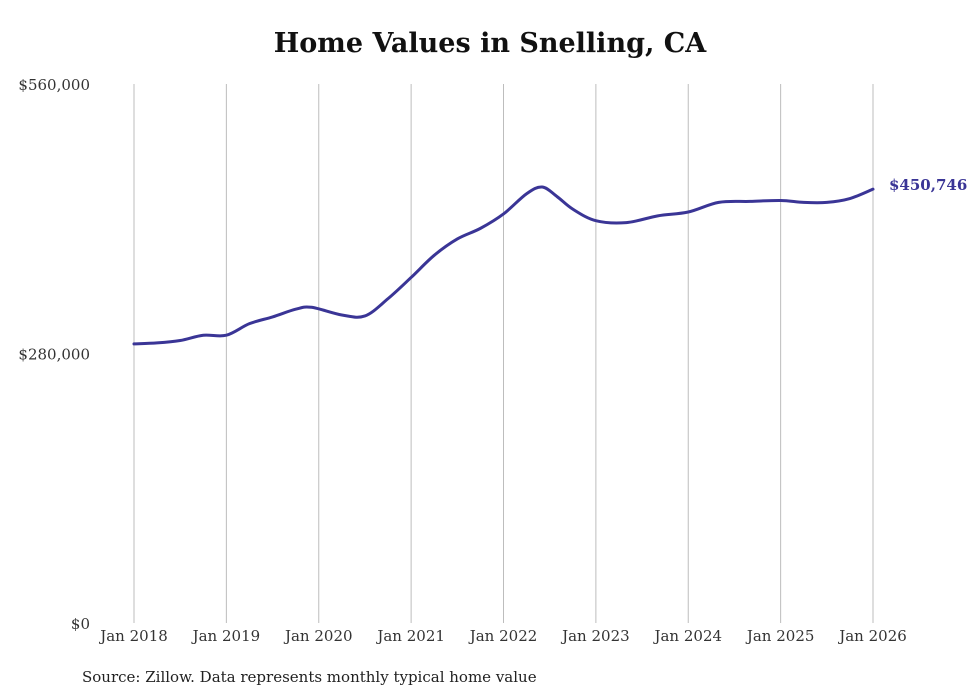  What do you see at coordinates (318, 636) in the screenshot?
I see `x-tick-label: Jan 2020` at bounding box center [318, 636].